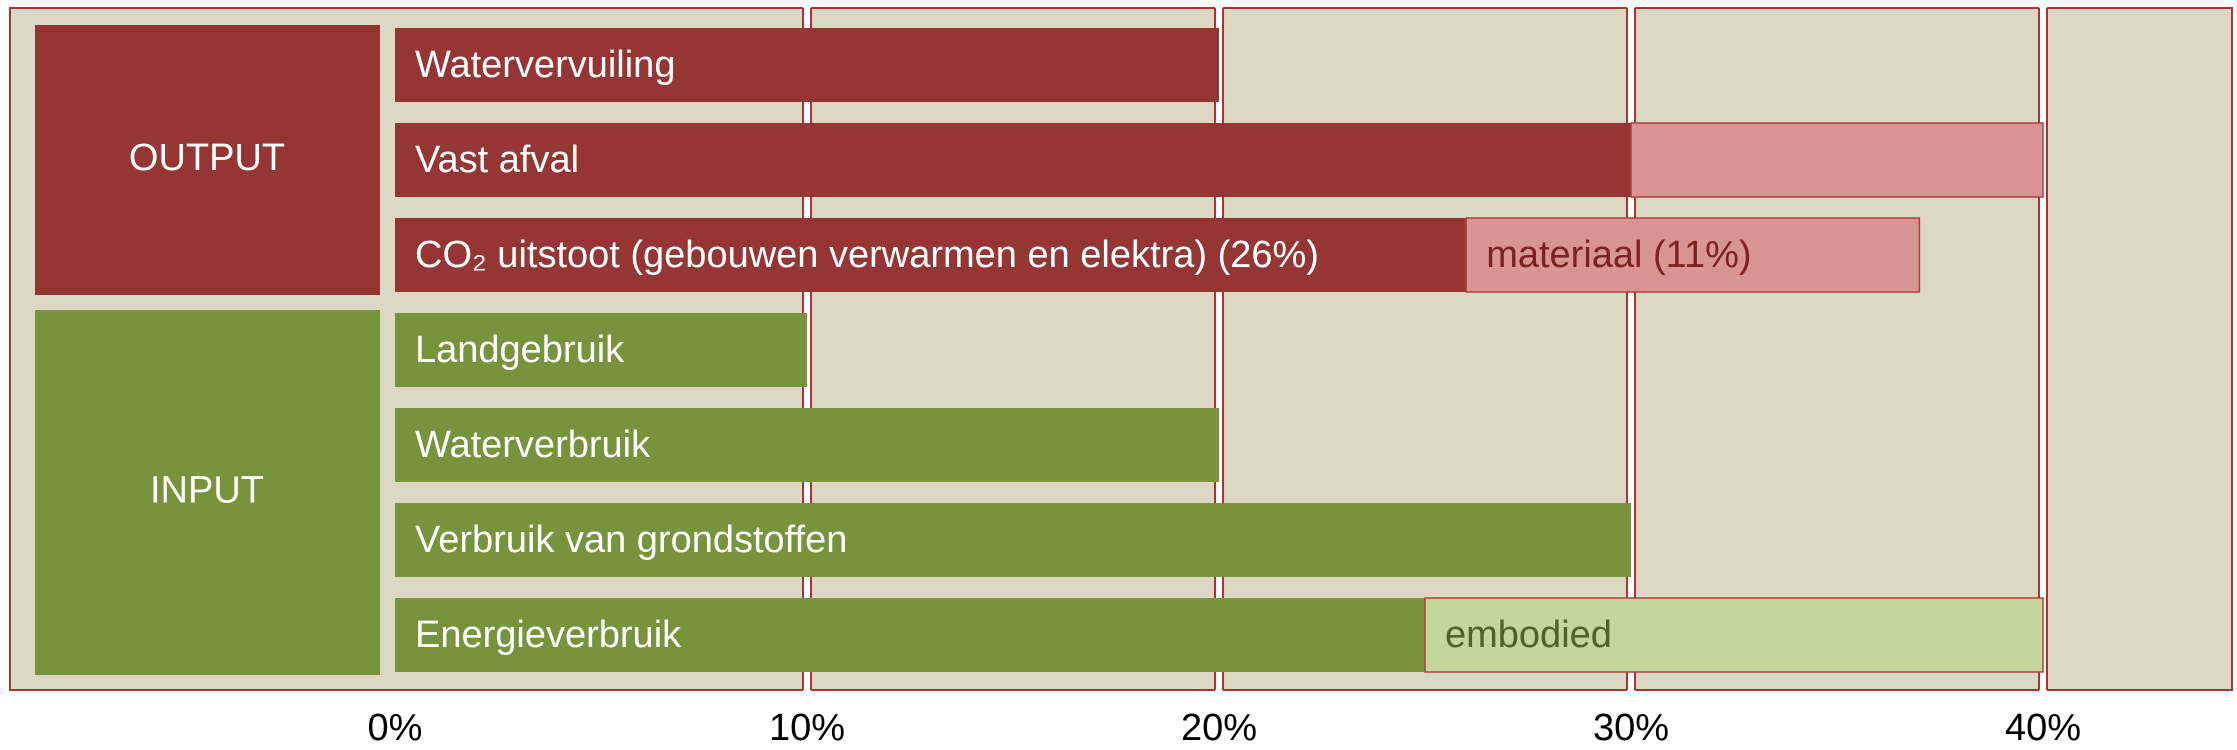  Describe the element at coordinates (1631, 728) in the screenshot. I see `x-tick-label: 30%` at that location.